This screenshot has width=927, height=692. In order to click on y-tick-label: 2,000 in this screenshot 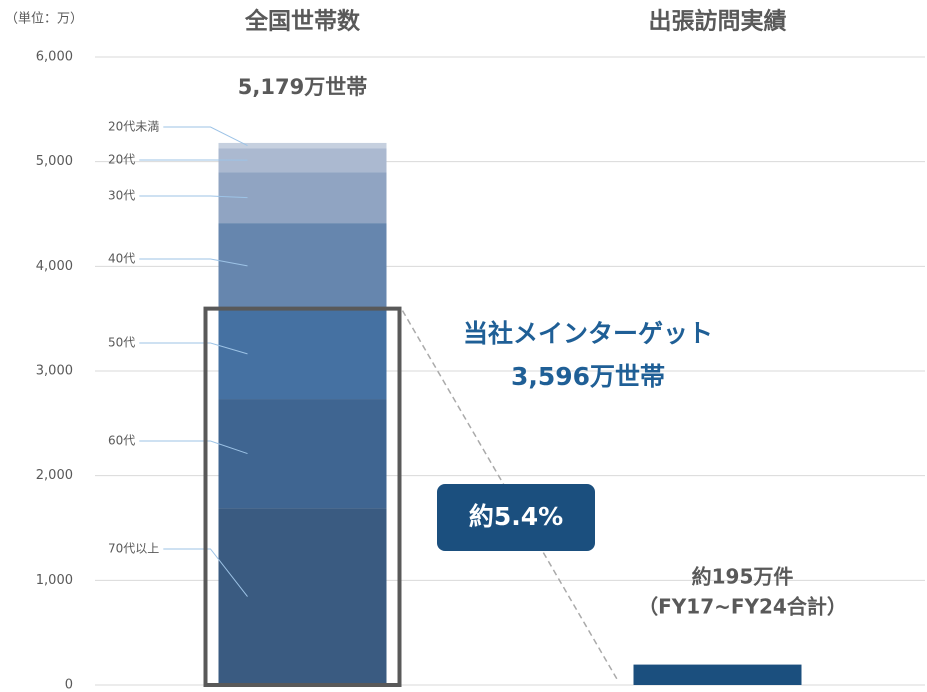, I will do `click(54, 475)`.